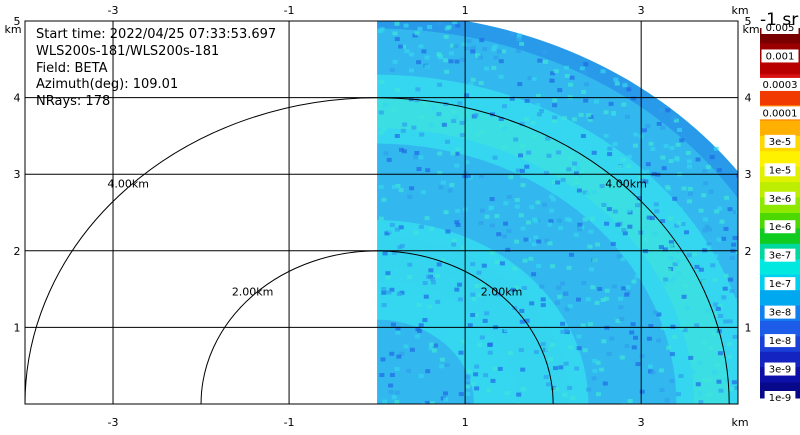 The width and height of the screenshot is (800, 435). What do you see at coordinates (780, 56) in the screenshot?
I see `colorbar-label: 0.001` at bounding box center [780, 56].